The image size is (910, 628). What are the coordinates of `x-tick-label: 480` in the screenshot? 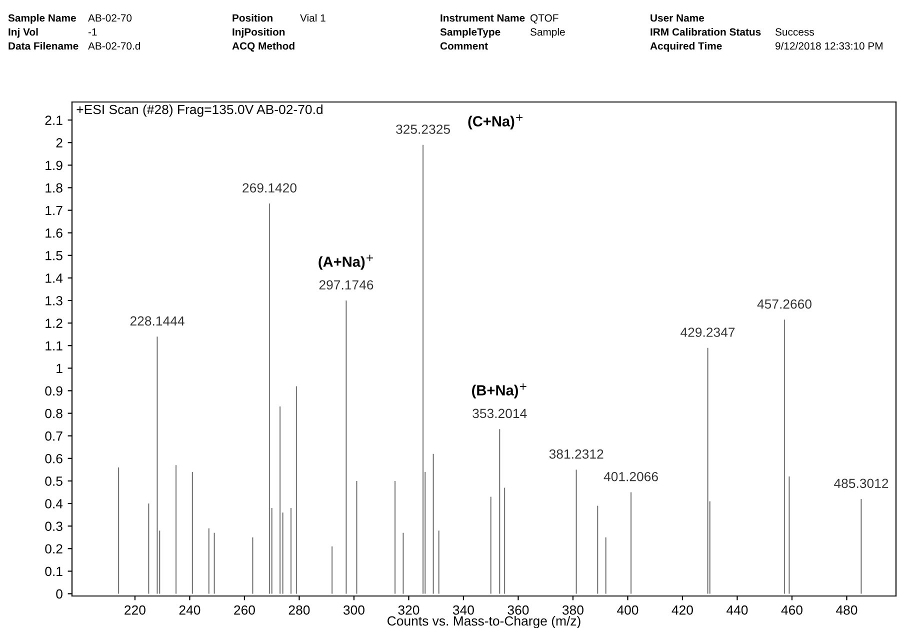 It's located at (847, 610).